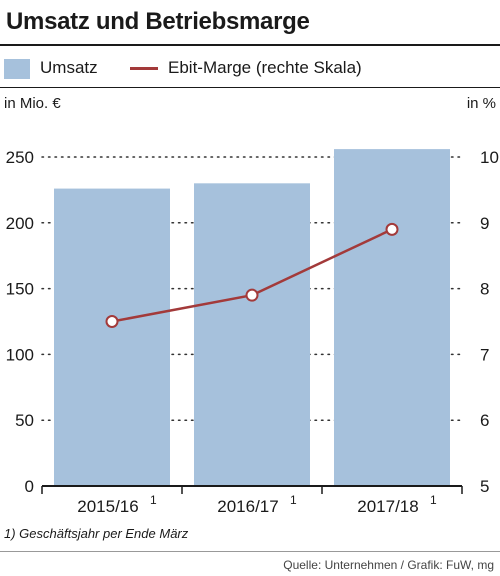 The image size is (500, 576). Describe the element at coordinates (484, 289) in the screenshot. I see `right-tick-label-3: 8` at that location.